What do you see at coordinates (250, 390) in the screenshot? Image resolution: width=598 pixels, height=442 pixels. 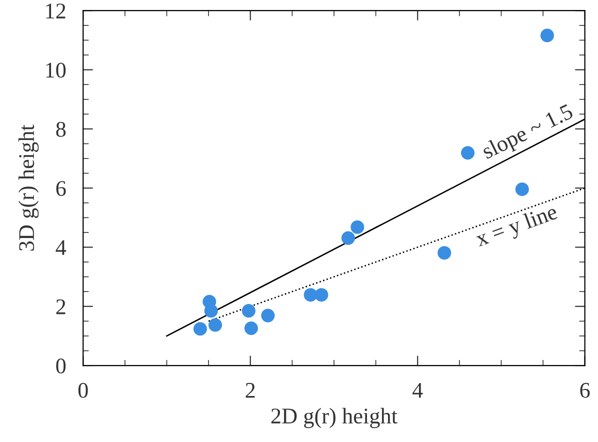 I see `x-tick-label: 2` at bounding box center [250, 390].